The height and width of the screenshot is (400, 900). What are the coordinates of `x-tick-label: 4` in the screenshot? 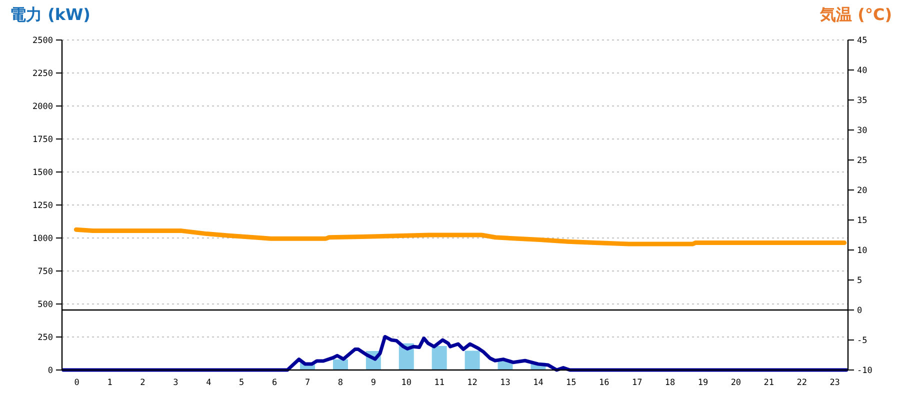 It's located at (209, 383).